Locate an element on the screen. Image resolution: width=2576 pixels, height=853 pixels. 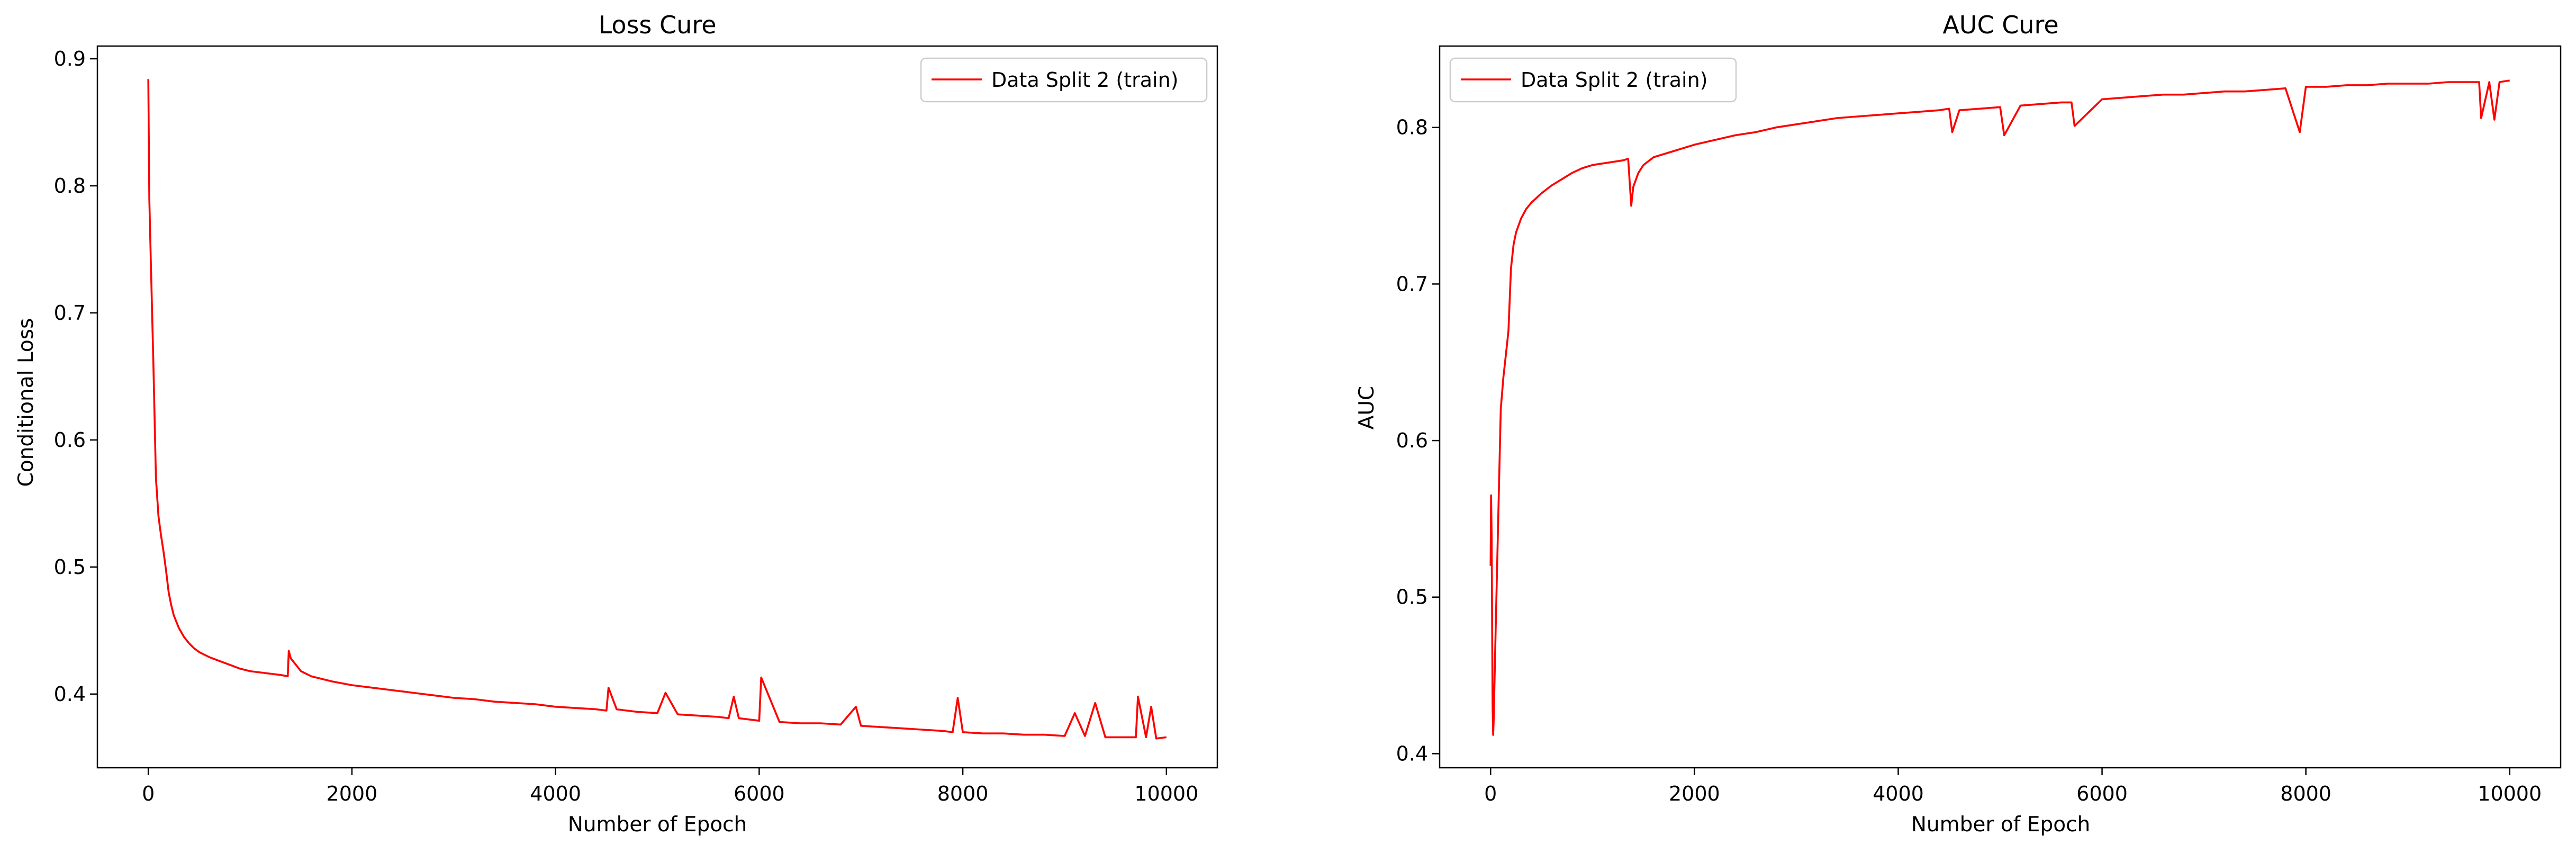
loss-chart-xtick-label-1: 2000 is located at coordinates (352, 794).